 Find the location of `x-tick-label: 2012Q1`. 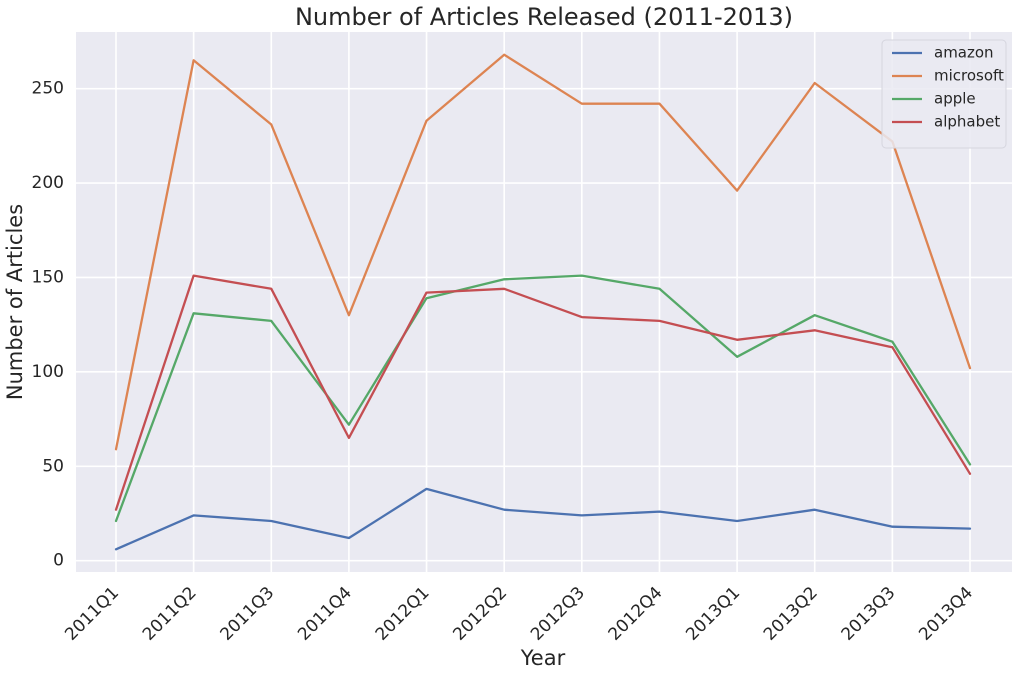

x-tick-label: 2012Q1 is located at coordinates (403, 614).